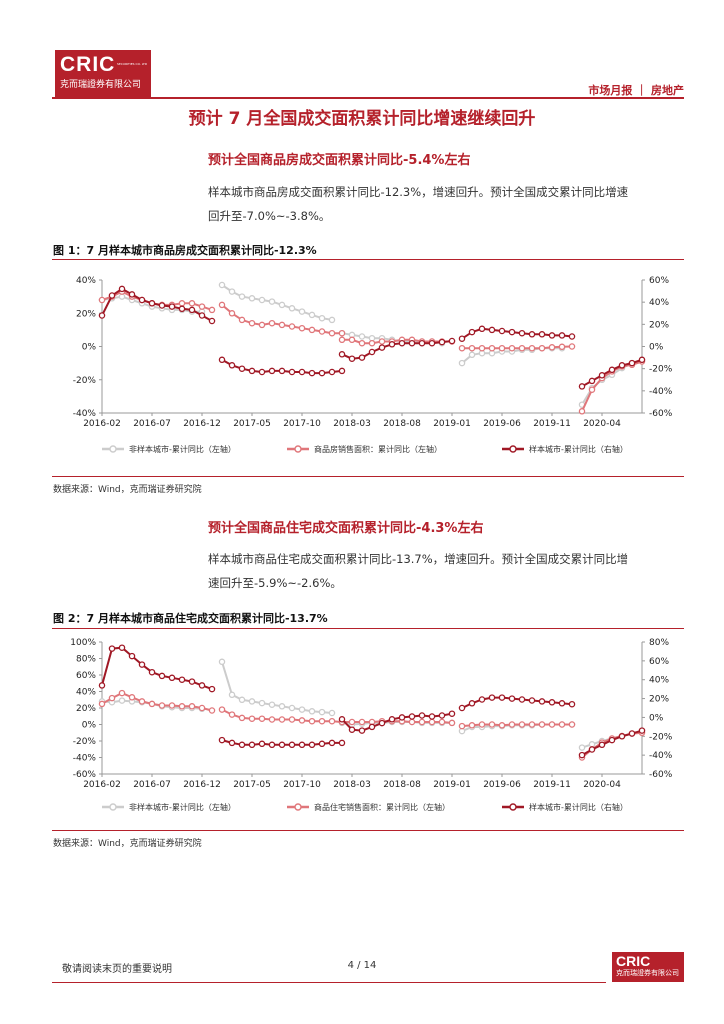  I want to click on section1-para-line2: 回升至-7.0%~-3.8%。, so click(269, 216).